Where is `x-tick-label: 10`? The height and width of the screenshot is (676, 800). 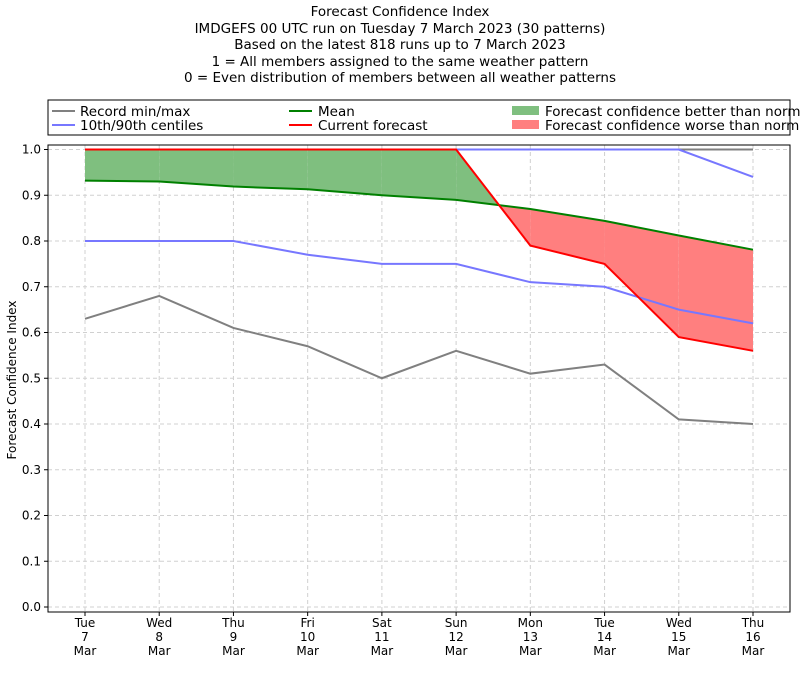 x-tick-label: 10 is located at coordinates (307, 637).